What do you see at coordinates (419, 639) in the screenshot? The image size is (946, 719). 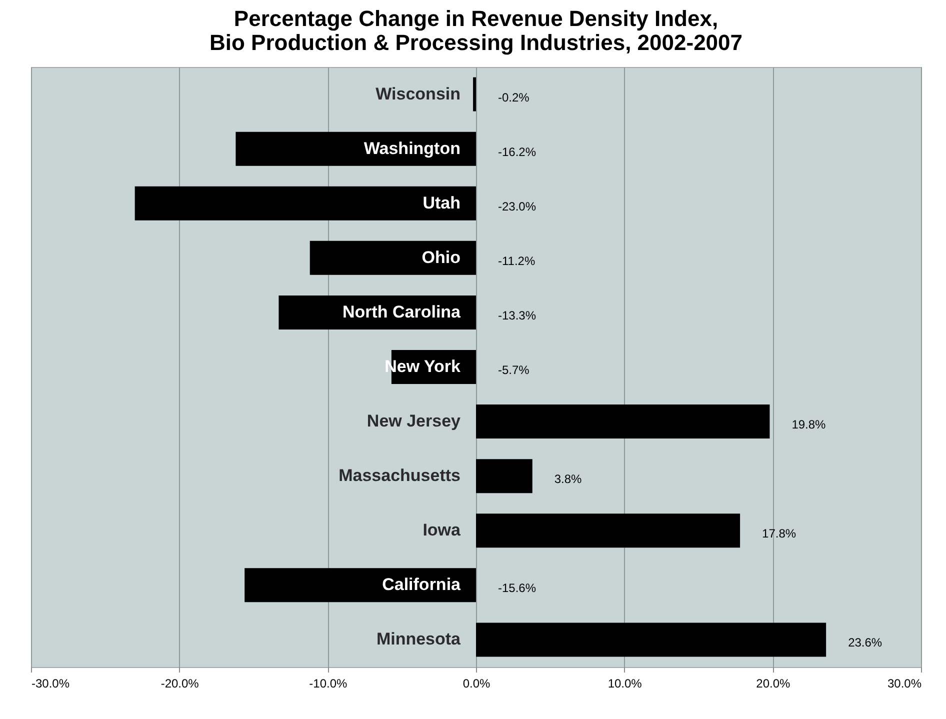 I see `y-tick-label: Minnesota` at bounding box center [419, 639].